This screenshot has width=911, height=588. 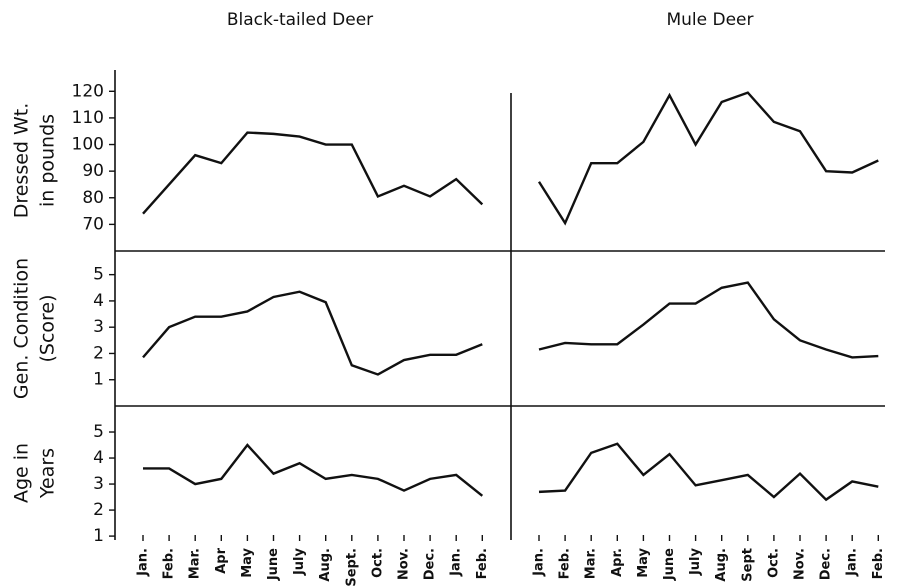 What do you see at coordinates (22, 161) in the screenshot?
I see `y-axis-label: Dressed Wt.` at bounding box center [22, 161].